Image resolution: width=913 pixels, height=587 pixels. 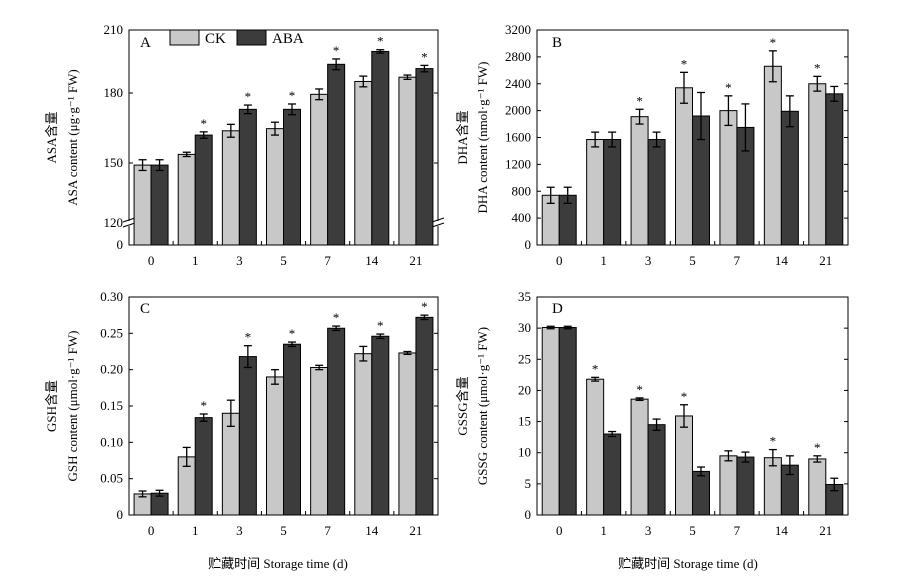 I want to click on y-tick-label-b: 2400, so click(x=518, y=83).